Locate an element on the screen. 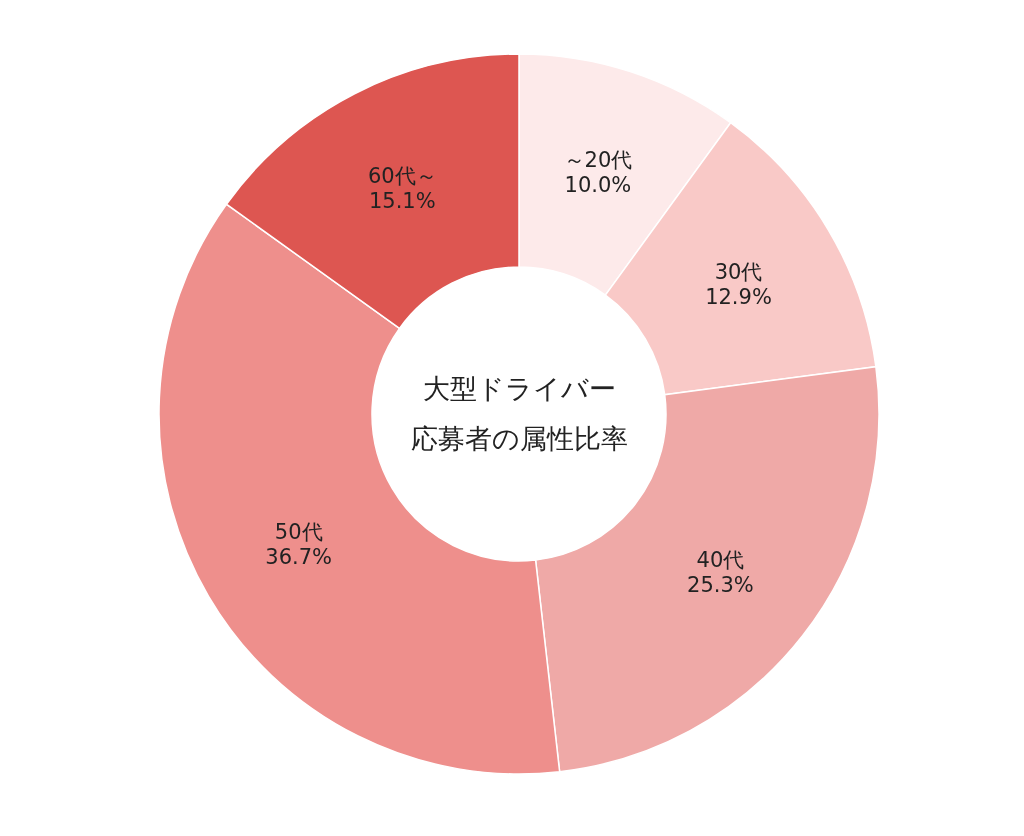 The height and width of the screenshot is (836, 1024). data-label: 25.3% is located at coordinates (720, 585).